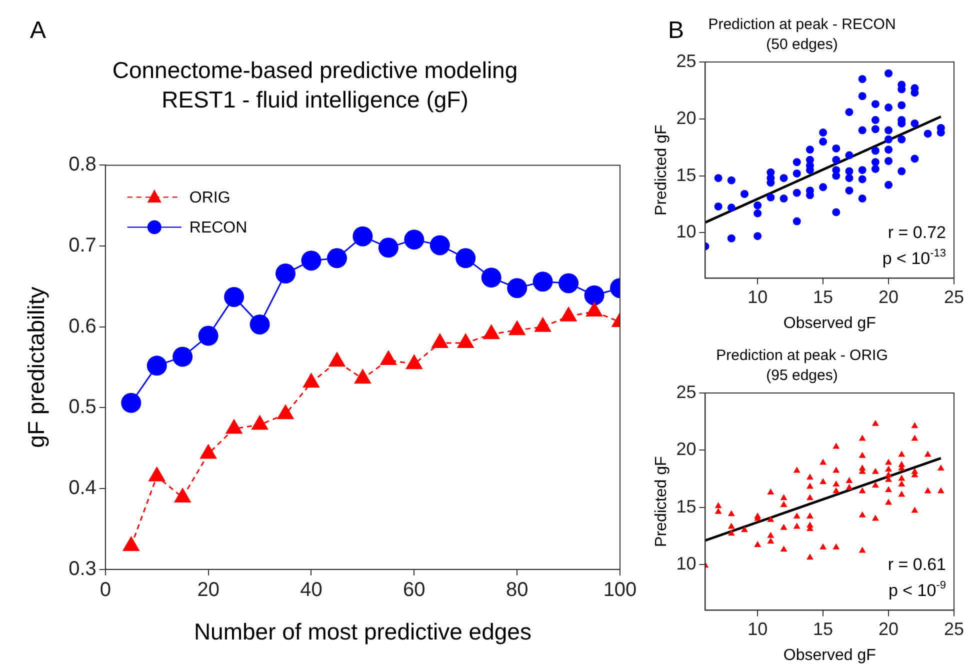  I want to click on legend-label: RECON, so click(218, 228).